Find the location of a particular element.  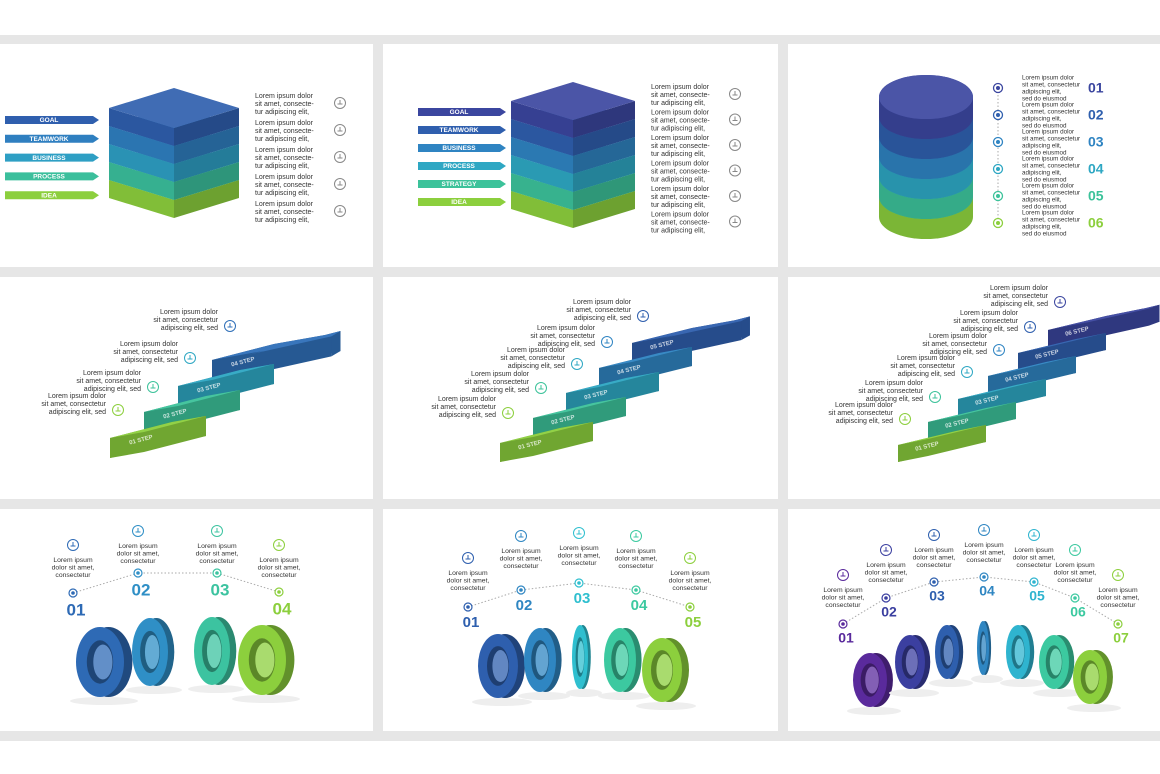

layer-top is located at coordinates (174, 108).